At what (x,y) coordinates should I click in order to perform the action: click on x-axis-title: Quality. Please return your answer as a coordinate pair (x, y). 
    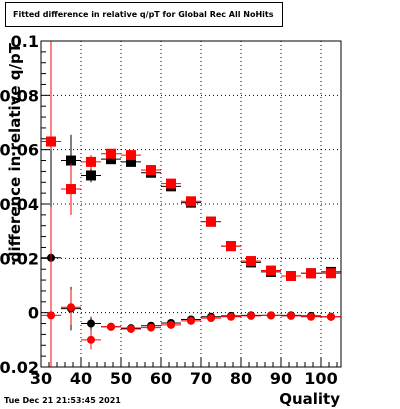
    Looking at the image, I should click on (309, 399).